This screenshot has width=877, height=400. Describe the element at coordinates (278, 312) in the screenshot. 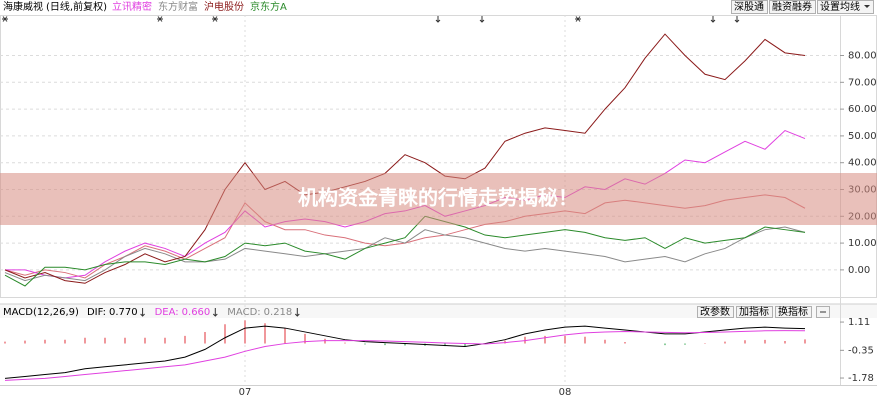

I see `indicator-value: 0.218` at that location.